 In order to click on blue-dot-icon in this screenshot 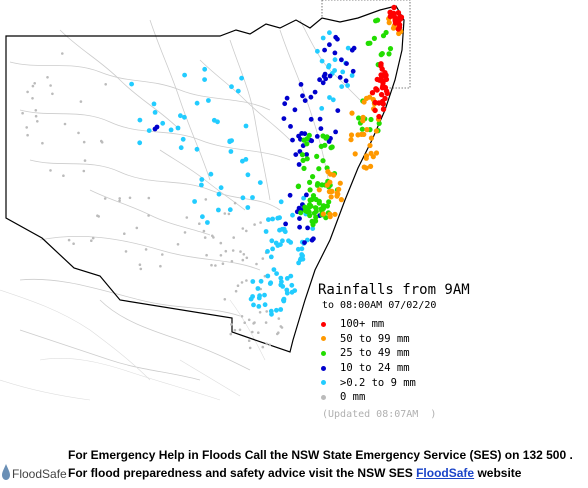, I will do `click(323, 368)`.